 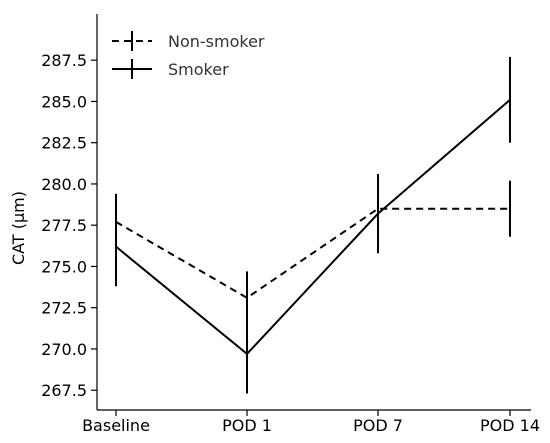 I want to click on legend: Non-smoker Smoker, so click(x=188, y=55).